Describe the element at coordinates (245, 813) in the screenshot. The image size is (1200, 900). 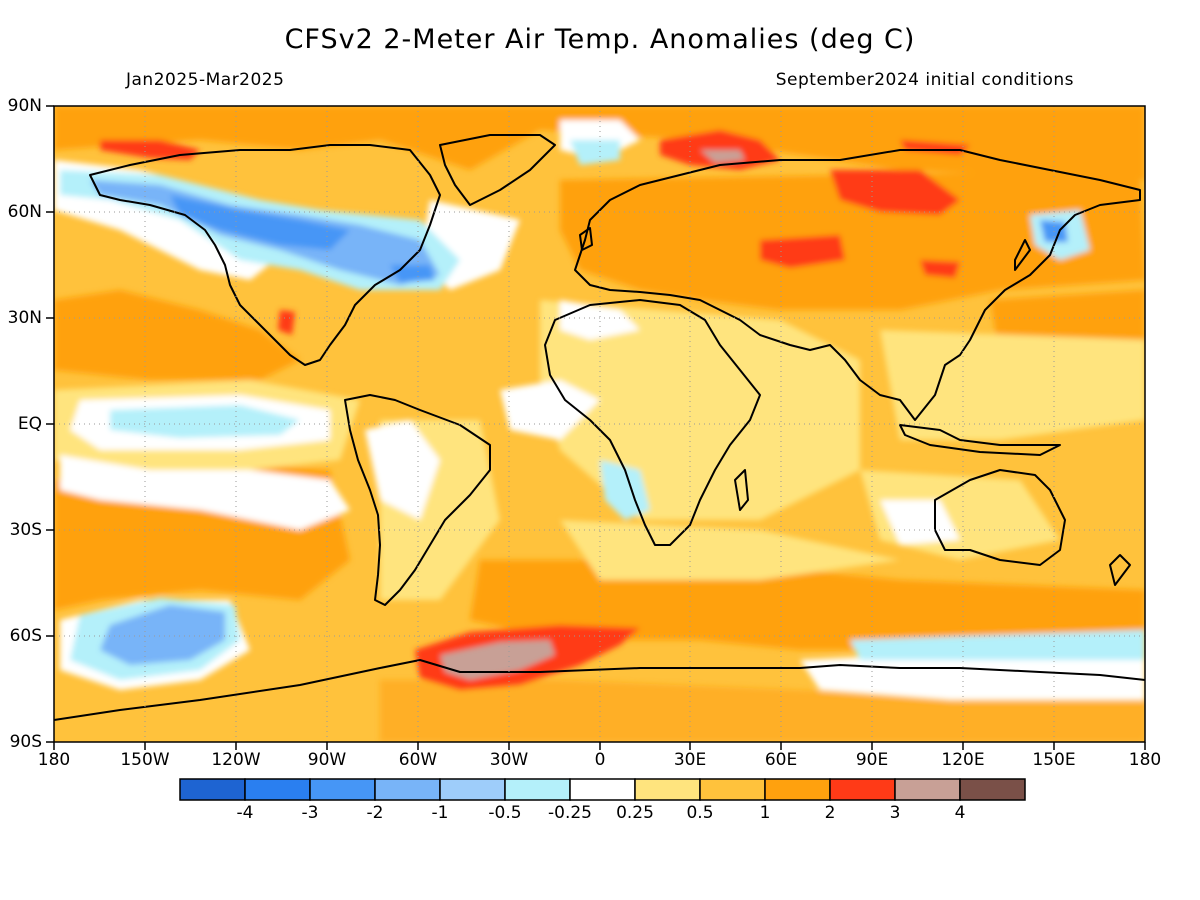
I see `colorbar-label: -4` at that location.